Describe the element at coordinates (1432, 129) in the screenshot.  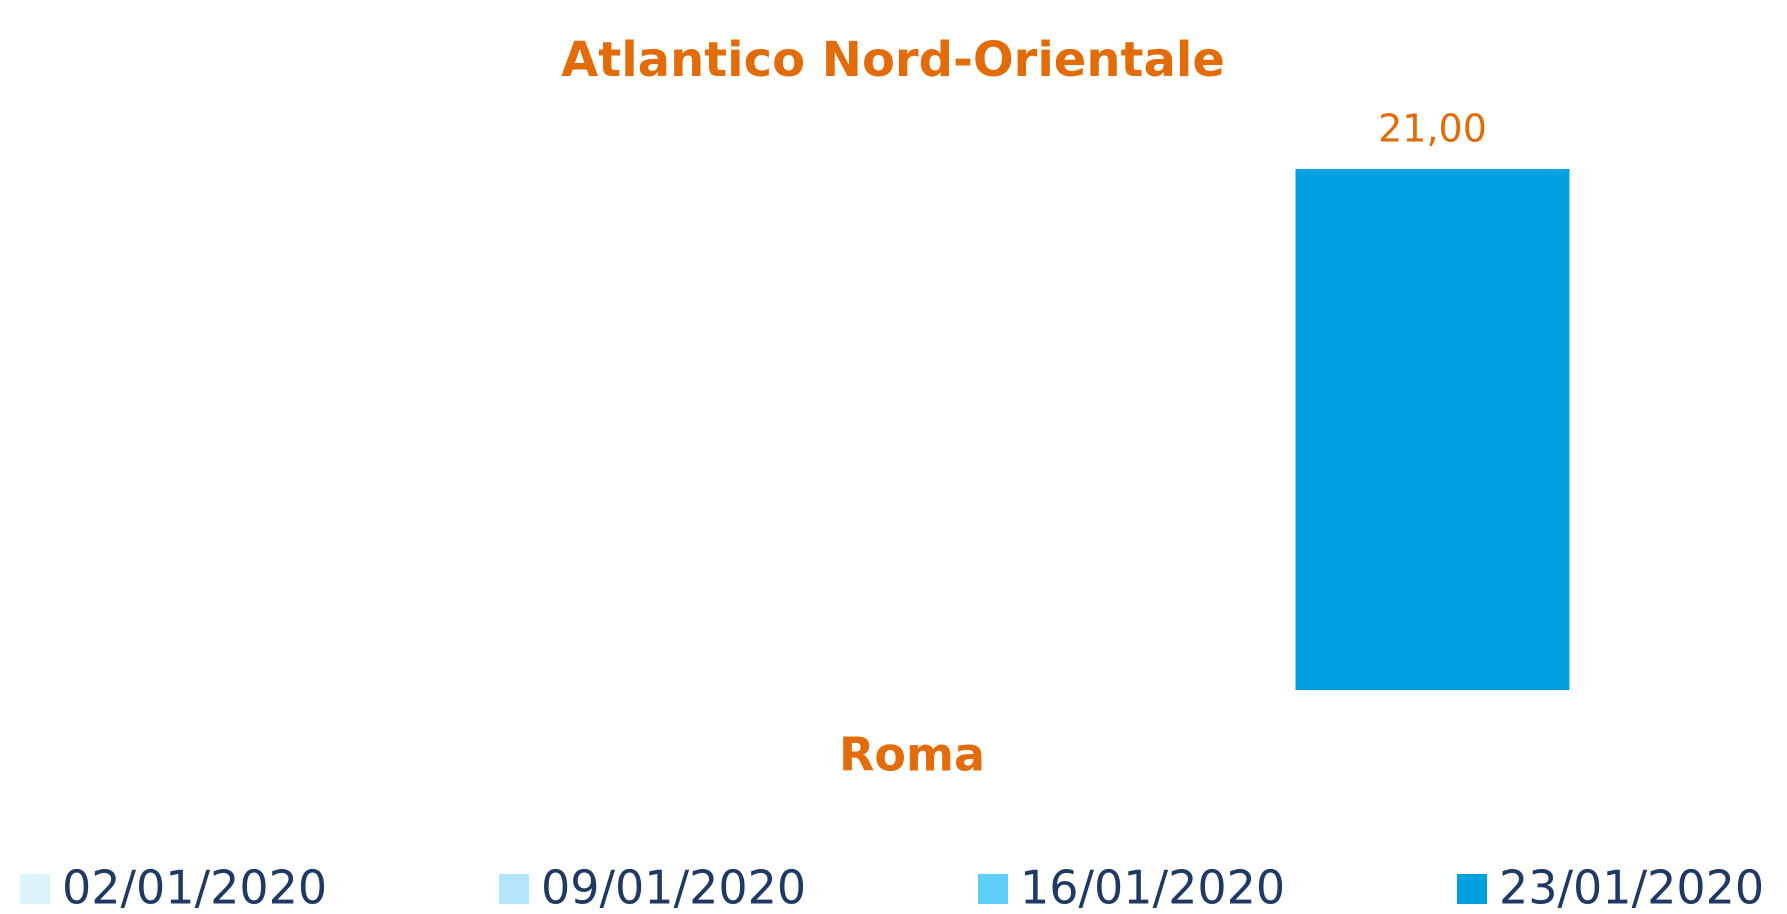
I see `data-label: 21,00` at that location.